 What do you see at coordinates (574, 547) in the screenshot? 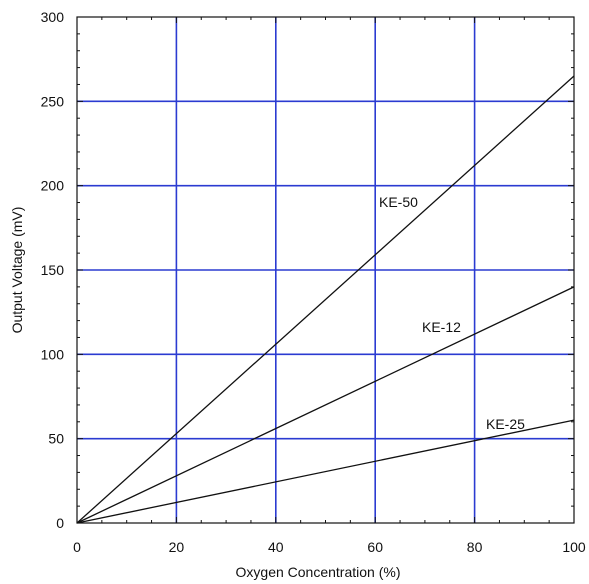
I see `x-tick-label: 100` at bounding box center [574, 547].